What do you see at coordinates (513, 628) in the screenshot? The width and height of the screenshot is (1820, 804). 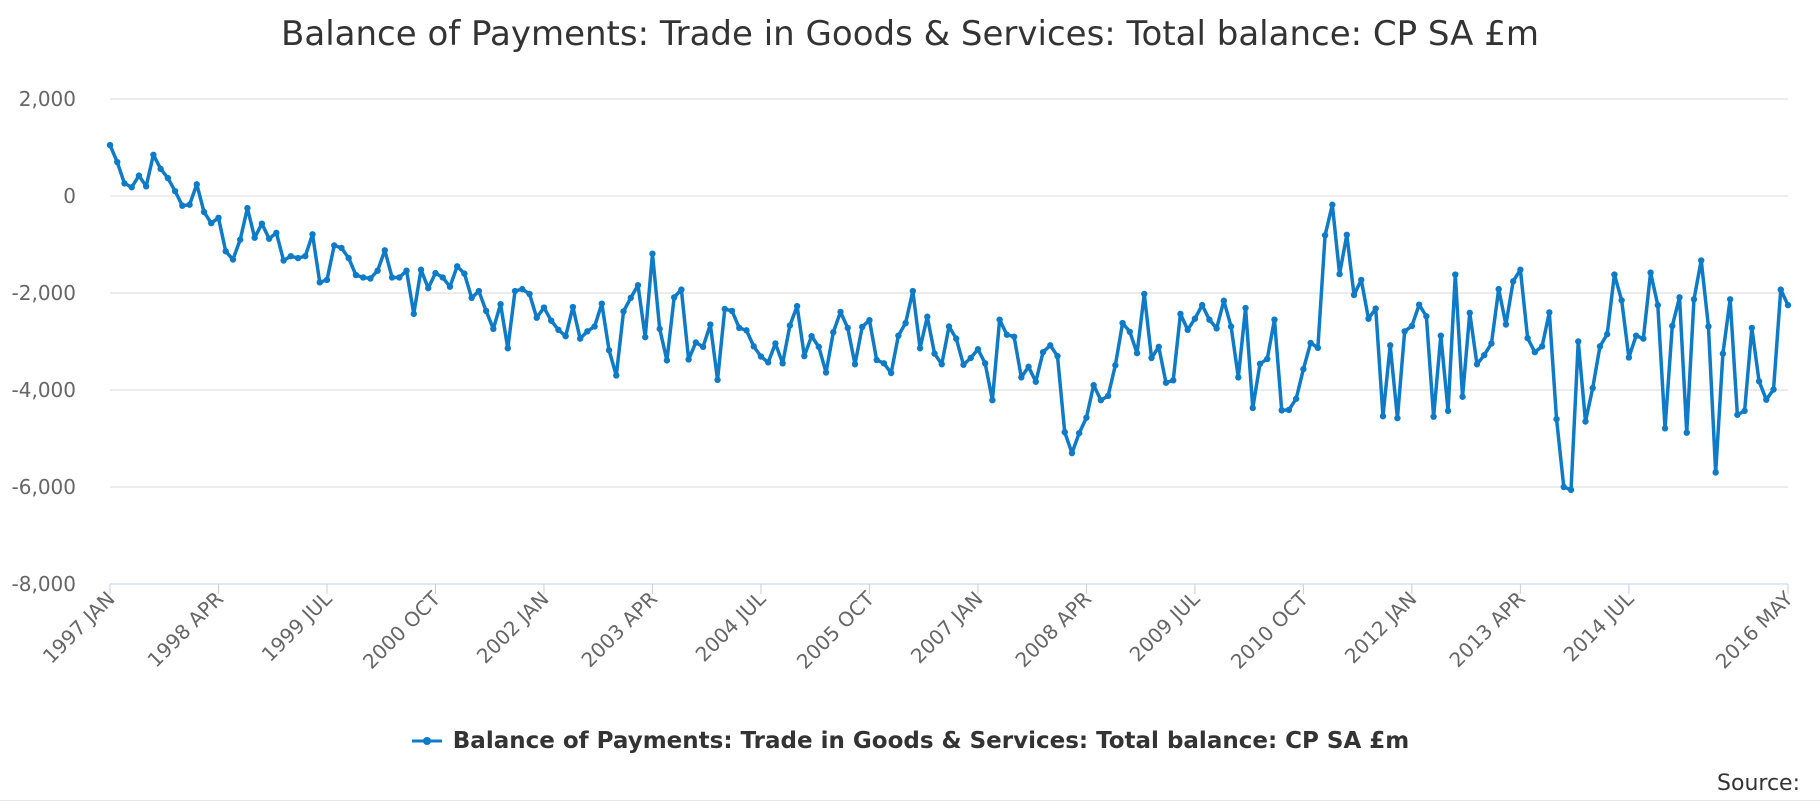 I see `x-tick-label: 2002 JAN` at bounding box center [513, 628].